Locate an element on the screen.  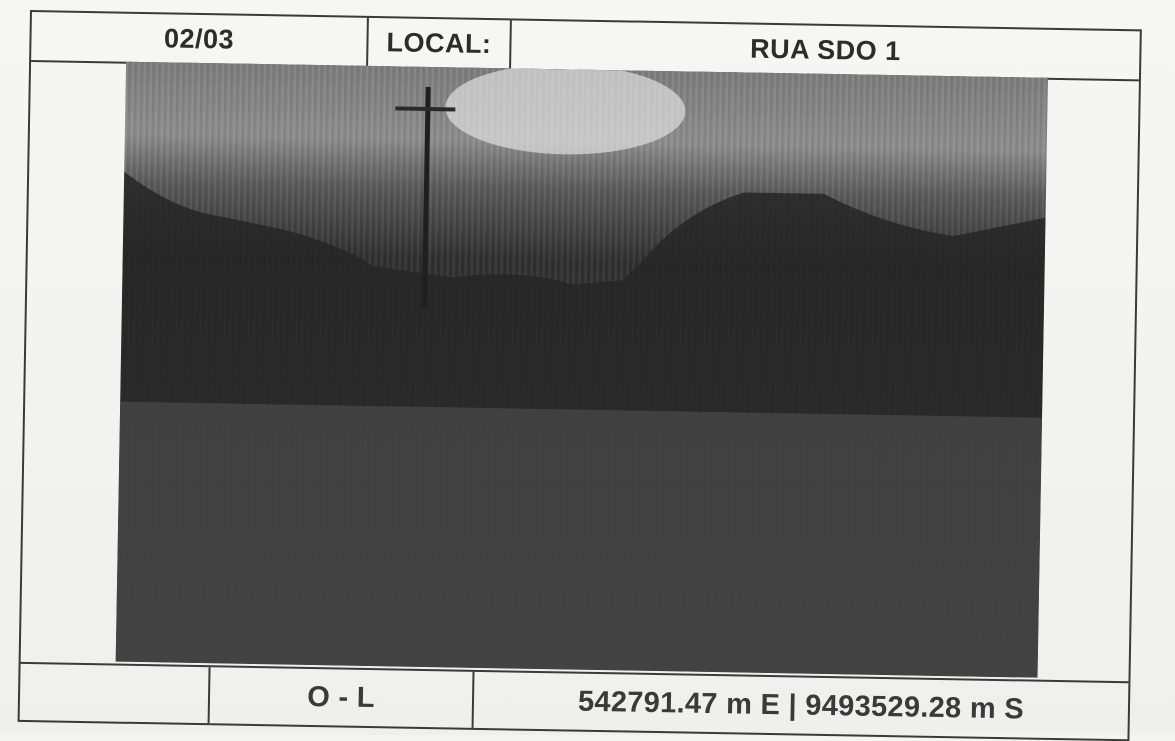
photo-number: 02/03 is located at coordinates (199, 38).